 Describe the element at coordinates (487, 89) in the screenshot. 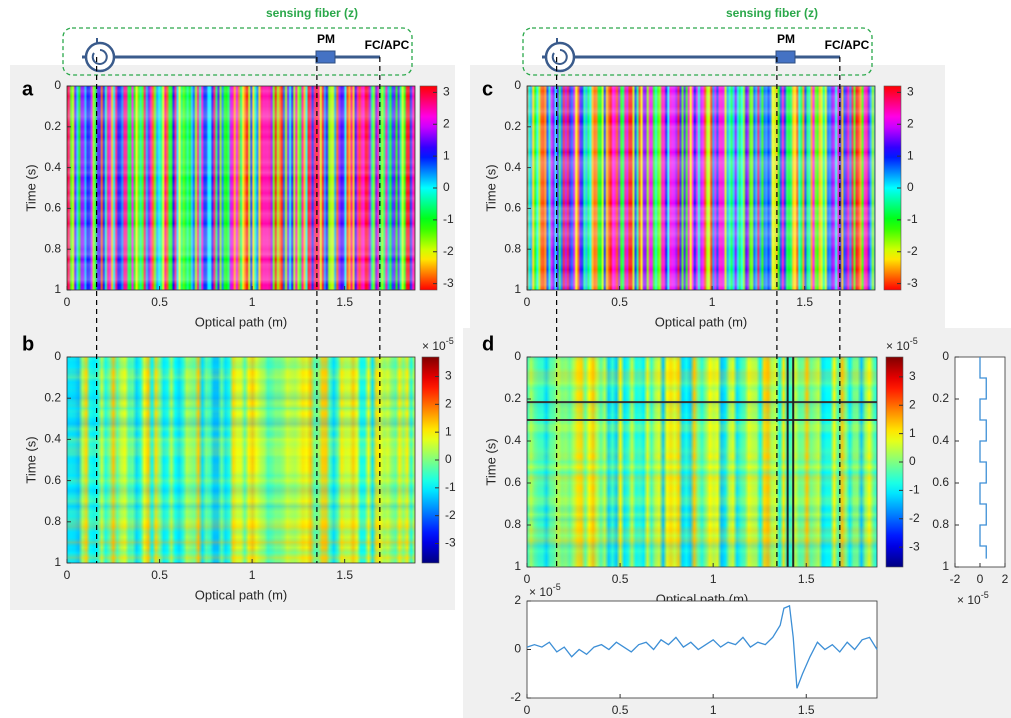

I see `panel-label: c` at that location.